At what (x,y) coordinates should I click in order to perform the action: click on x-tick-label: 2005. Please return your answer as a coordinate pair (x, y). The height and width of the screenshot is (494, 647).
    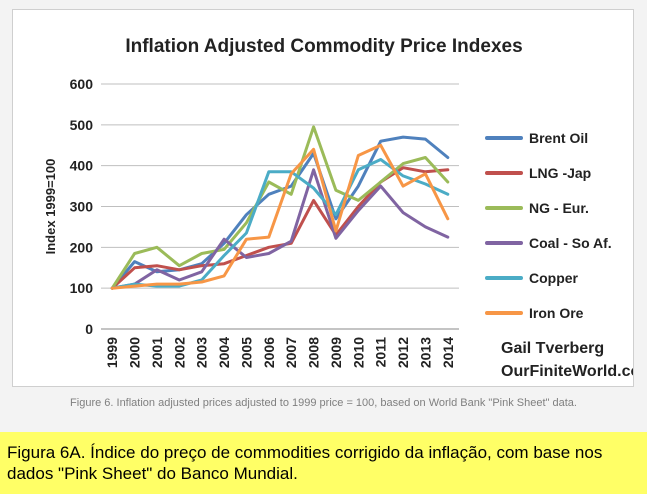
    Looking at the image, I should click on (246, 352).